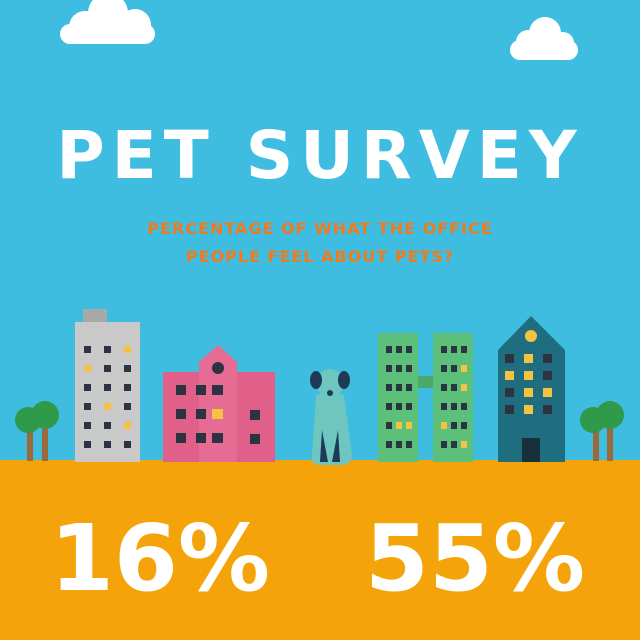 Image resolution: width=640 pixels, height=640 pixels. I want to click on gray-building, so click(107, 385).